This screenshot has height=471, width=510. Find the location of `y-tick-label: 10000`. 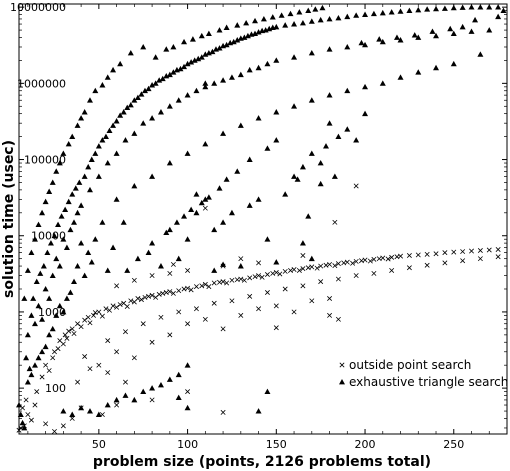

y-tick-label: 10000 is located at coordinates (48, 236).